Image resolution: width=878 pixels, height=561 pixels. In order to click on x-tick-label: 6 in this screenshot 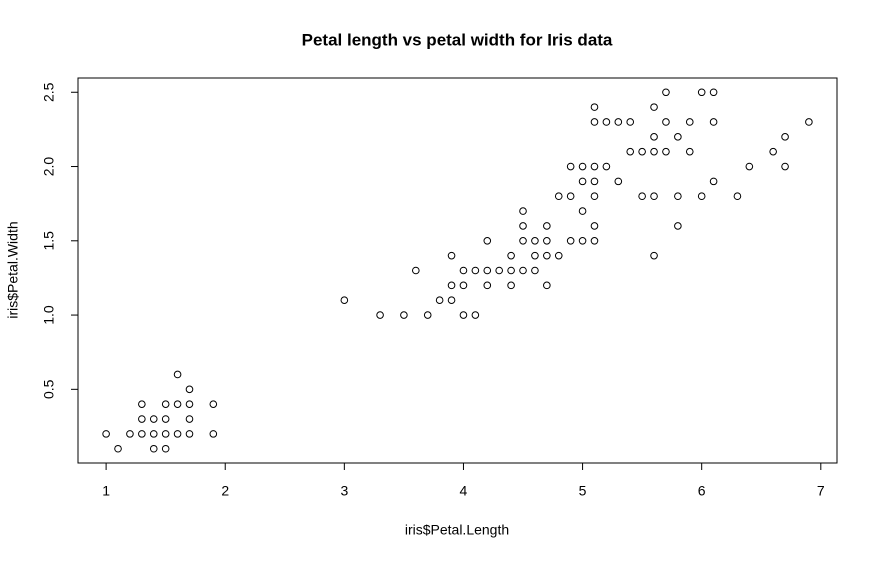, I will do `click(702, 491)`.